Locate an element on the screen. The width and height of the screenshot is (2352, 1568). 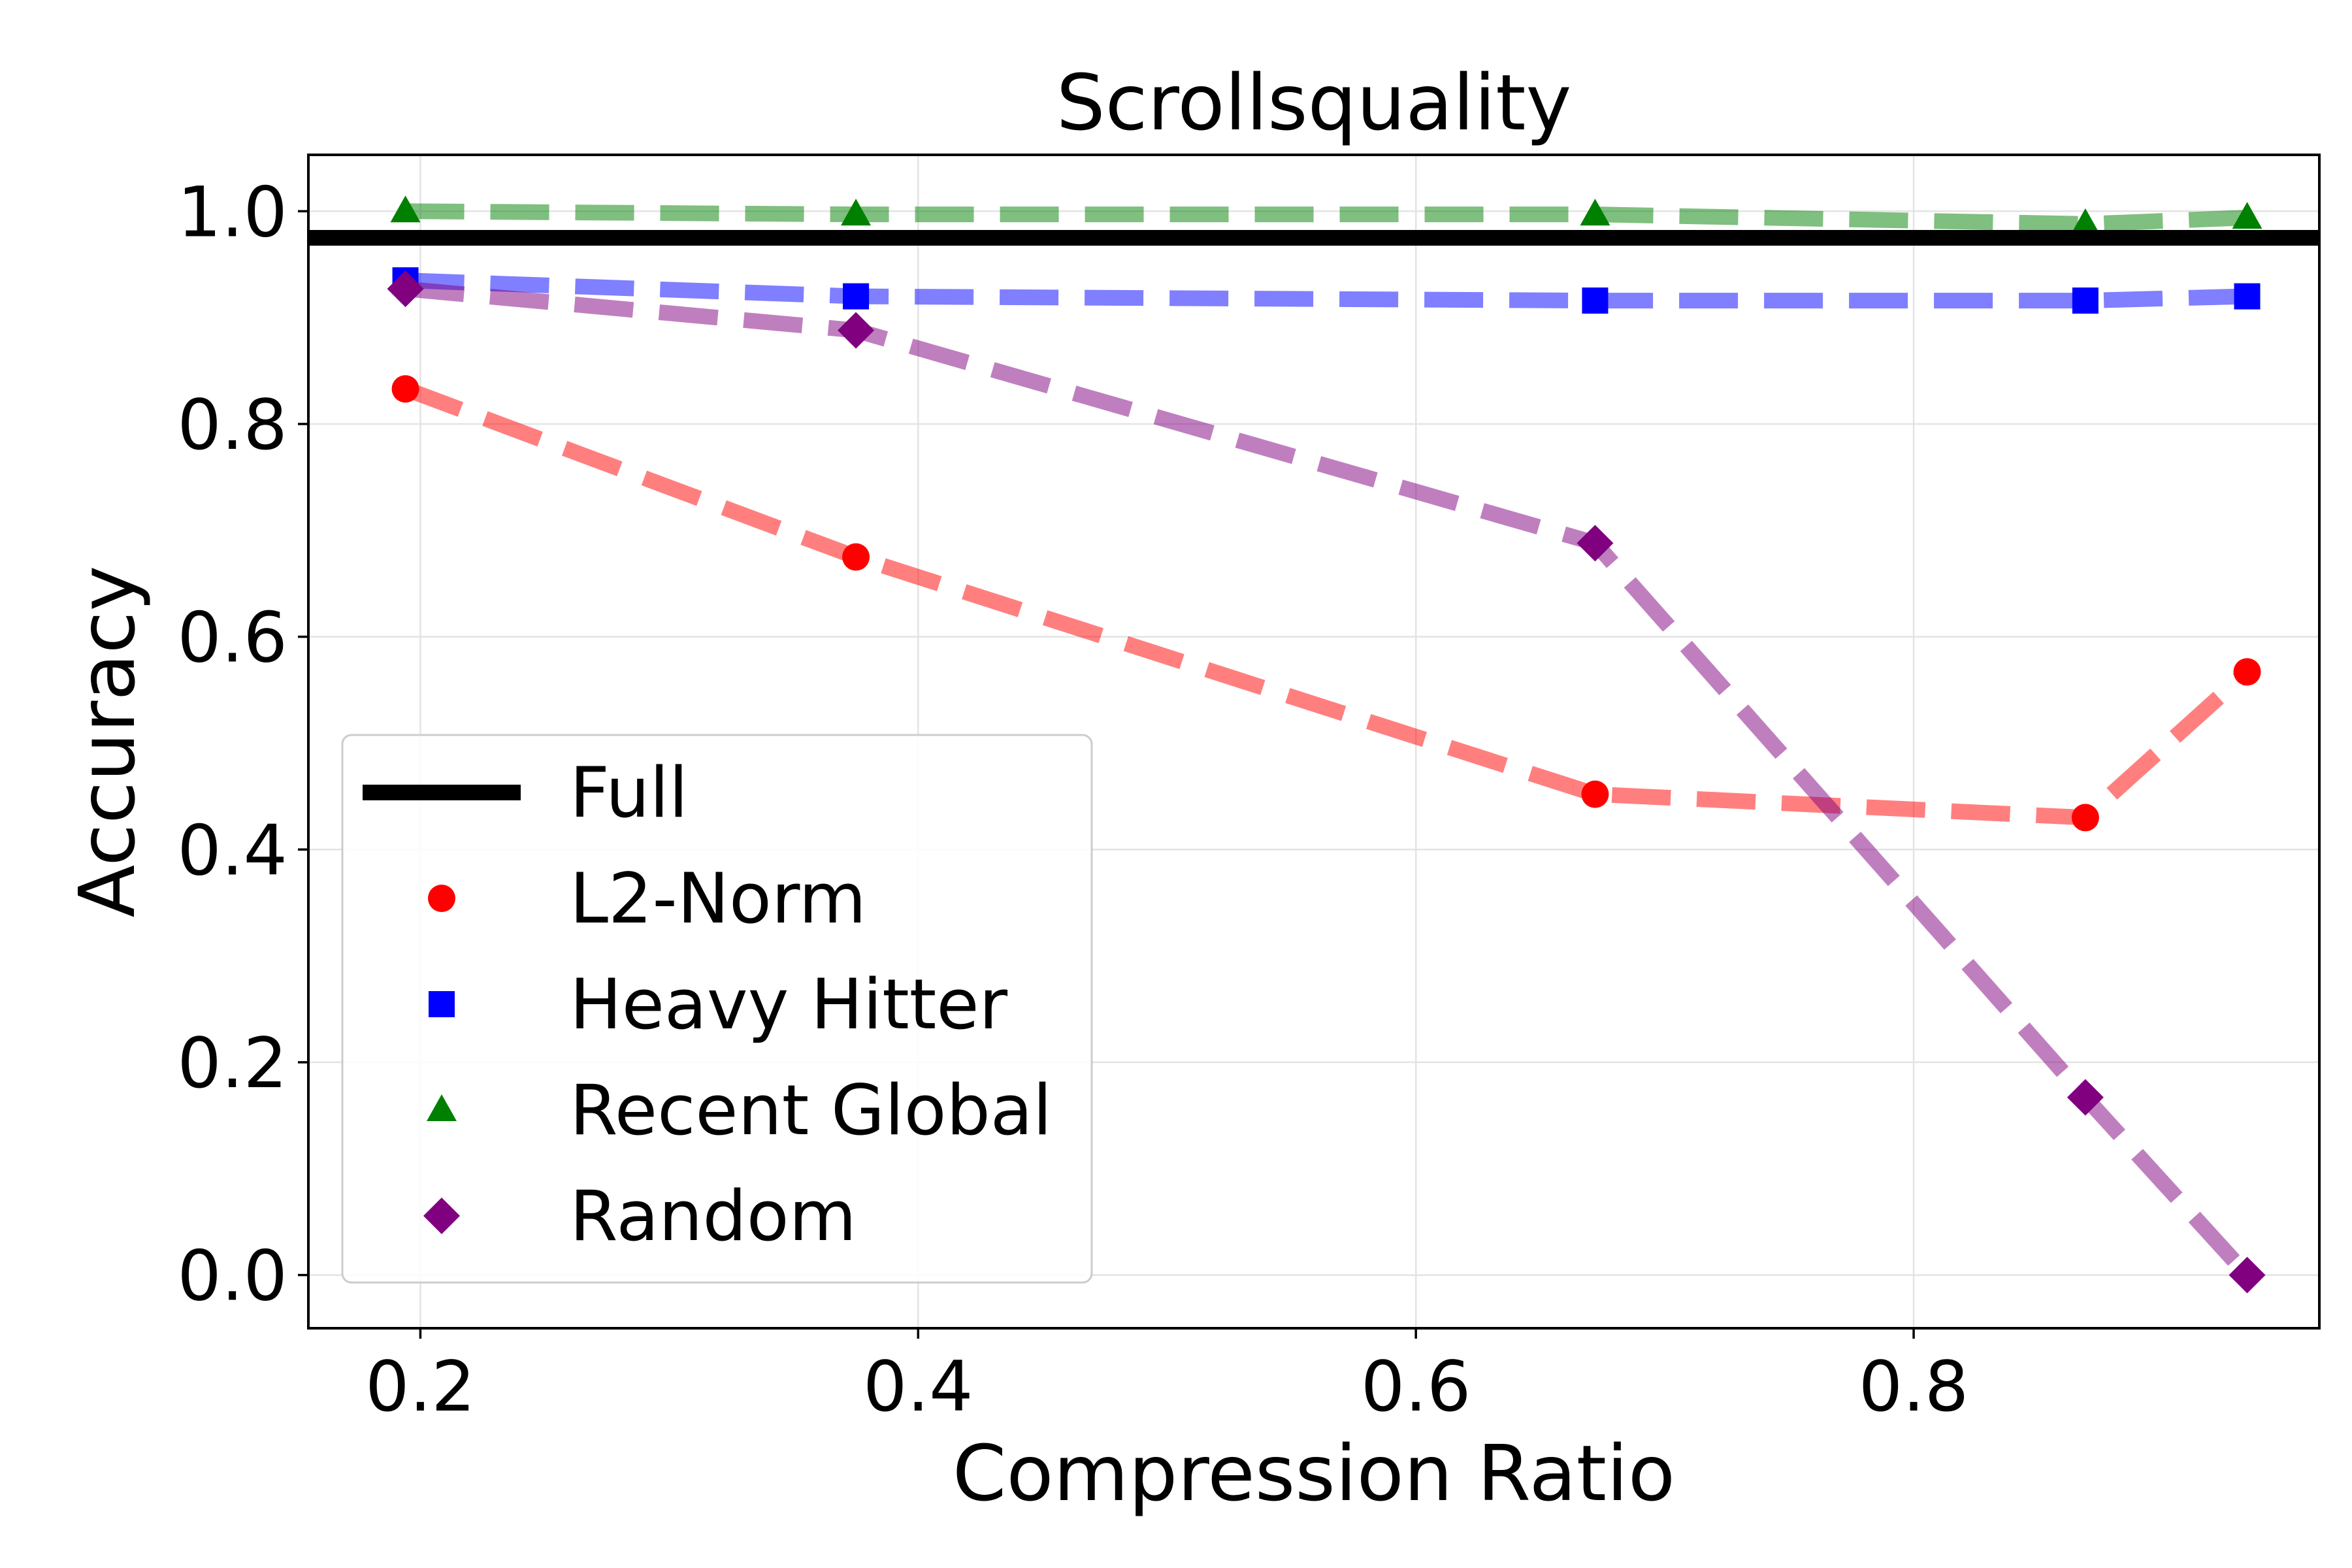
legend-label: L2-Norm is located at coordinates (718, 898).